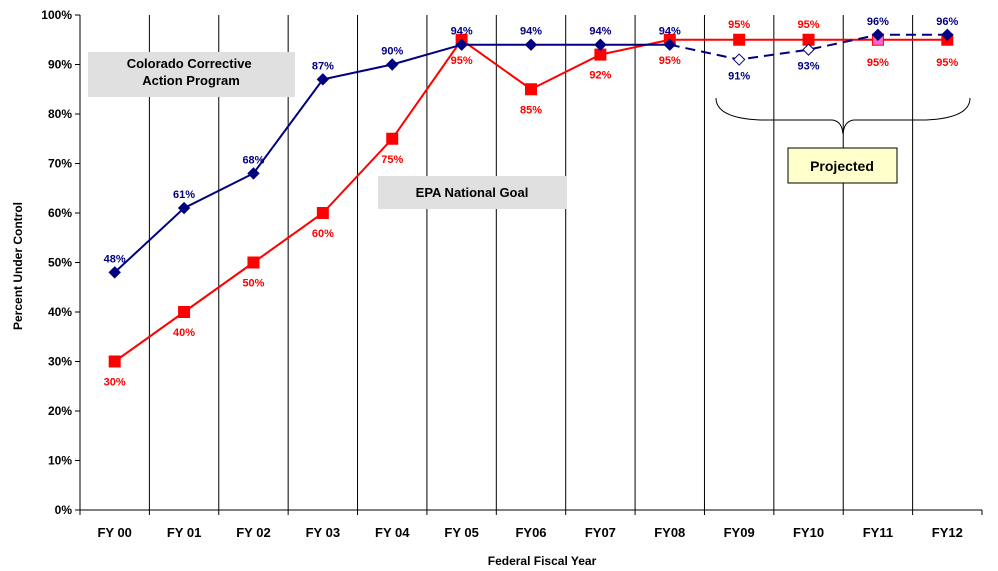  I want to click on y-tick-label: 100%, so click(56, 15).